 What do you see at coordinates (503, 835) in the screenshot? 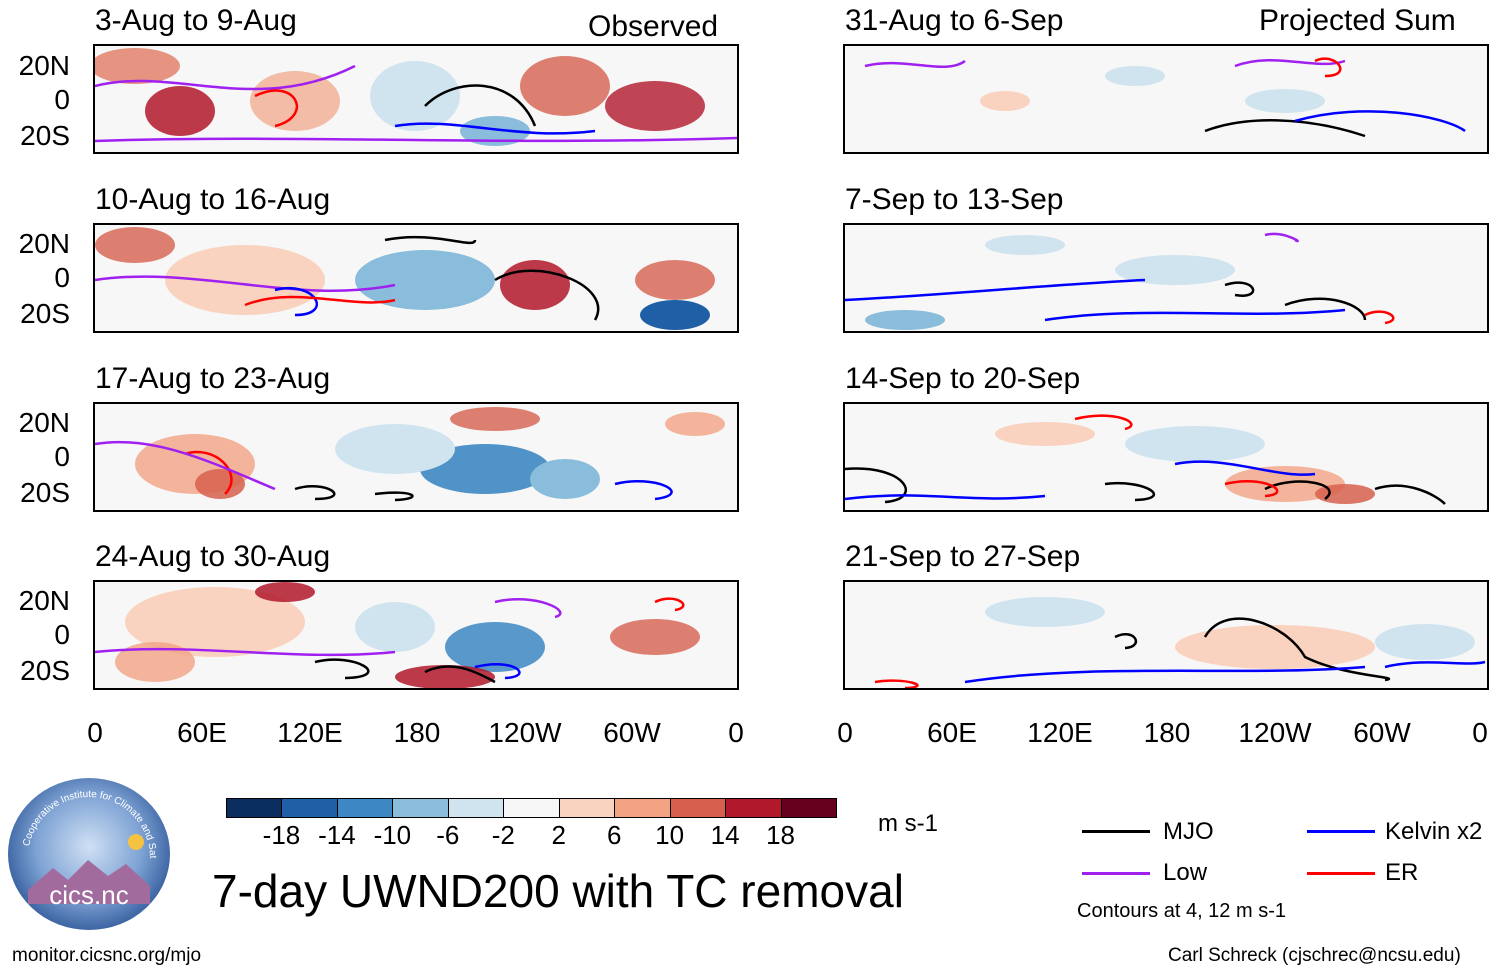
I see `colorbar-tick-label: -2` at bounding box center [503, 835].